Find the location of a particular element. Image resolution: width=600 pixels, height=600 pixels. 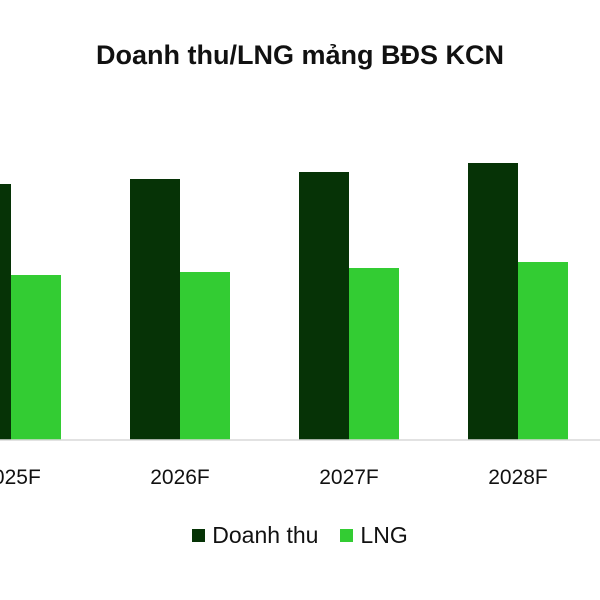

legend-swatch-profit is located at coordinates (347, 535).